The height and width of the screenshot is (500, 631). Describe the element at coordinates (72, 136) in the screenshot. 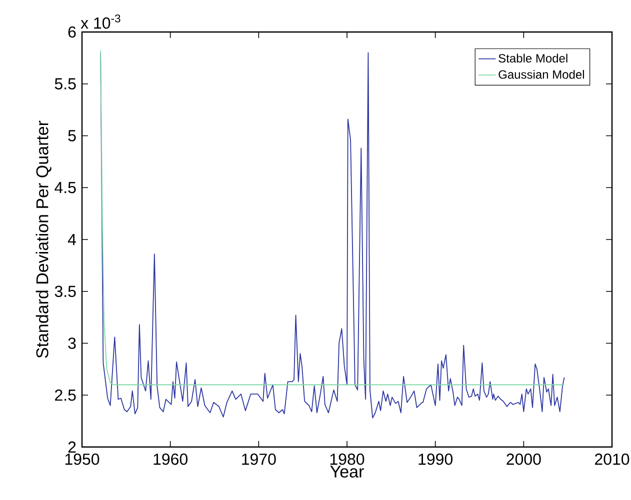

I see `y-tick-label: 5` at that location.